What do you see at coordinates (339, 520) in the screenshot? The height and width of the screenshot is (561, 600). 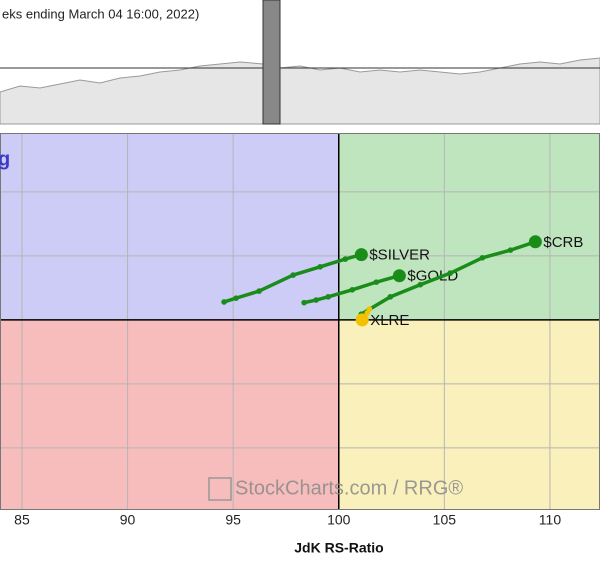 I see `x-tick-label: 100` at bounding box center [339, 520].